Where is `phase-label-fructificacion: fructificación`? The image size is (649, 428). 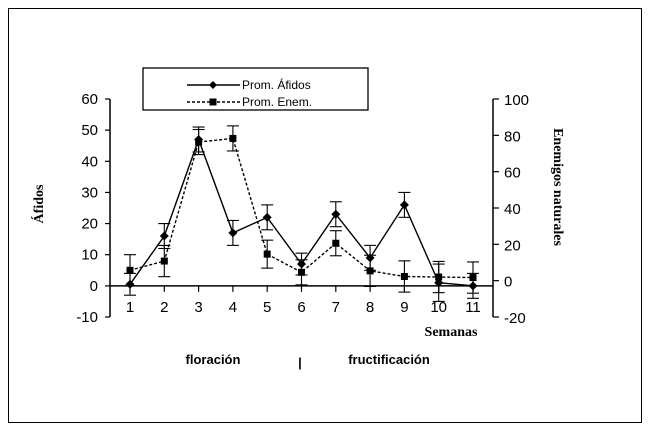 phase-label-fructificacion: fructificación is located at coordinates (389, 359).